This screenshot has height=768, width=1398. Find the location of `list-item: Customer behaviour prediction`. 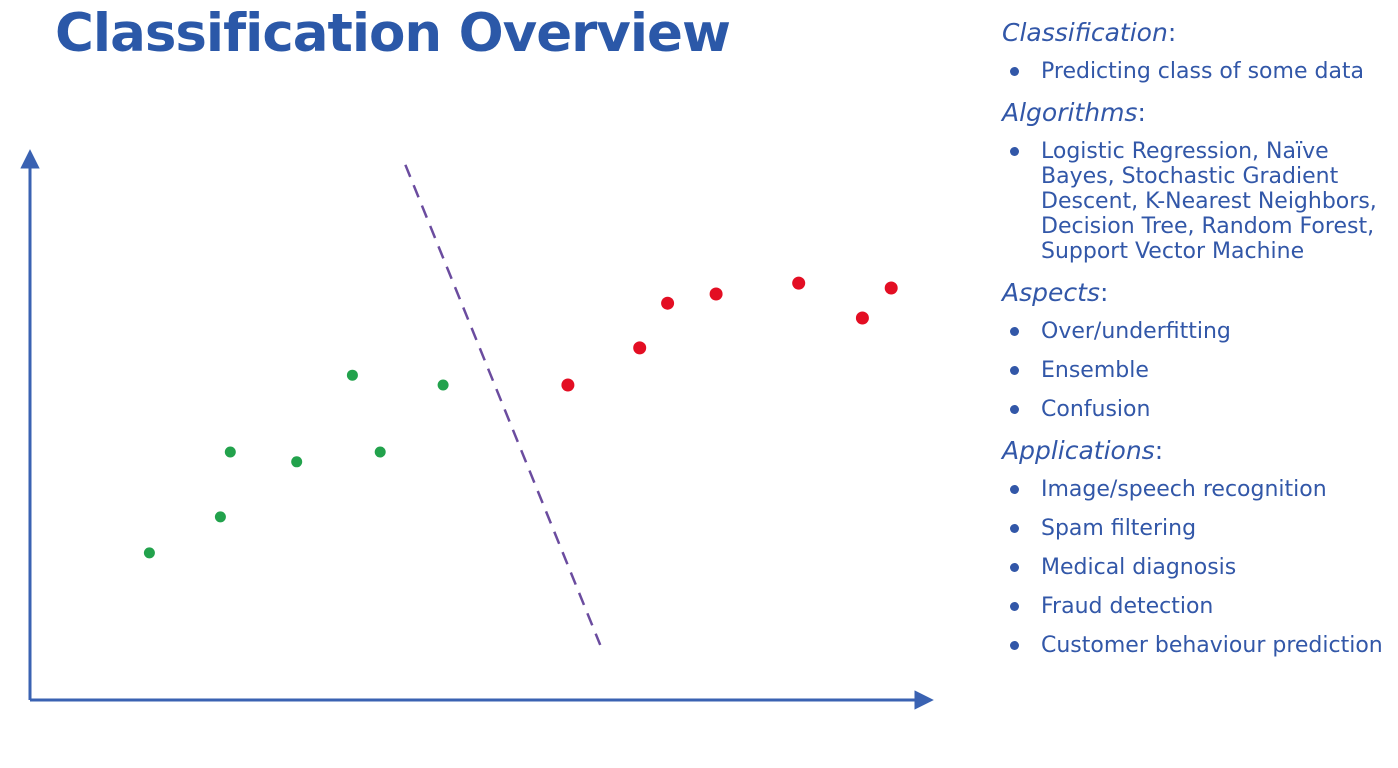

list-item: Customer behaviour prediction is located at coordinates (1198, 645).